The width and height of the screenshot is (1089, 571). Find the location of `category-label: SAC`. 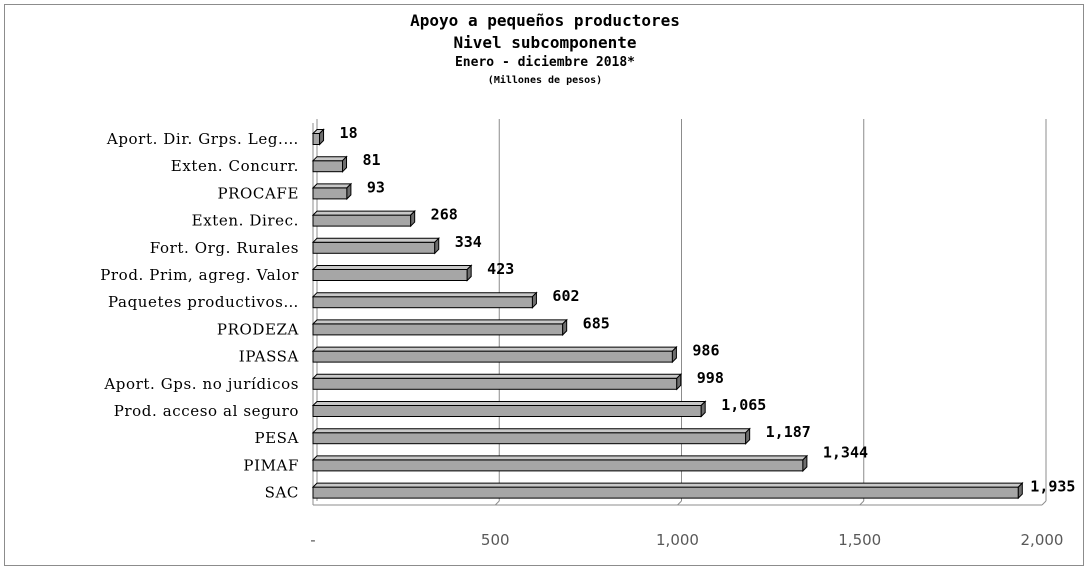

category-label: SAC is located at coordinates (282, 493).